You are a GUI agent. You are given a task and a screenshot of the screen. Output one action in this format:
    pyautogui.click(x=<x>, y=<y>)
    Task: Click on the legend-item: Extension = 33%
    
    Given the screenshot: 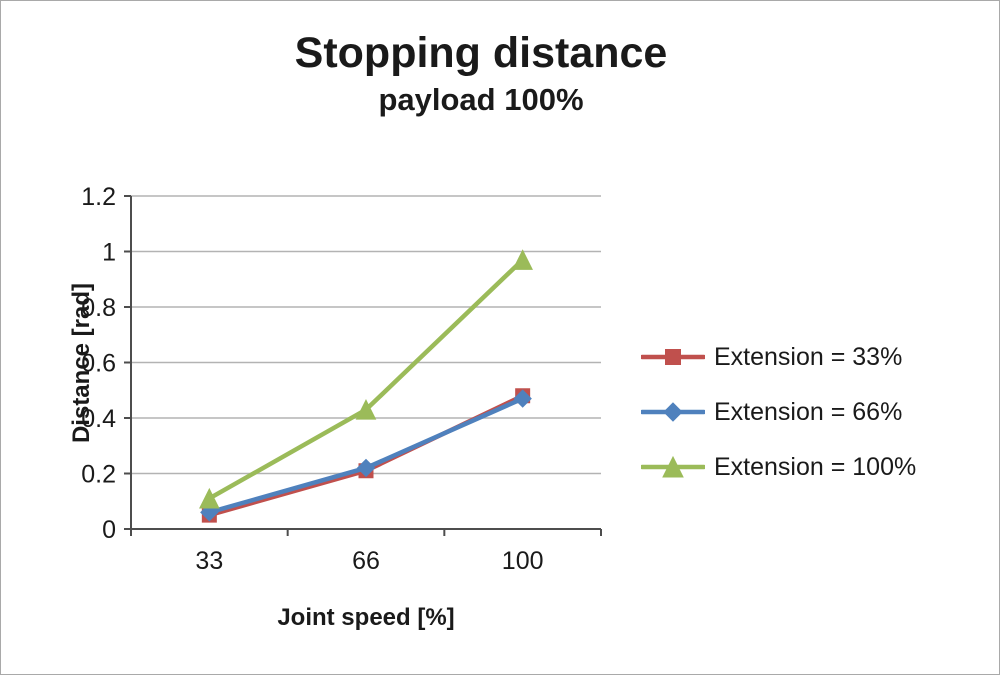 What is the action you would take?
    pyautogui.click(x=778, y=357)
    